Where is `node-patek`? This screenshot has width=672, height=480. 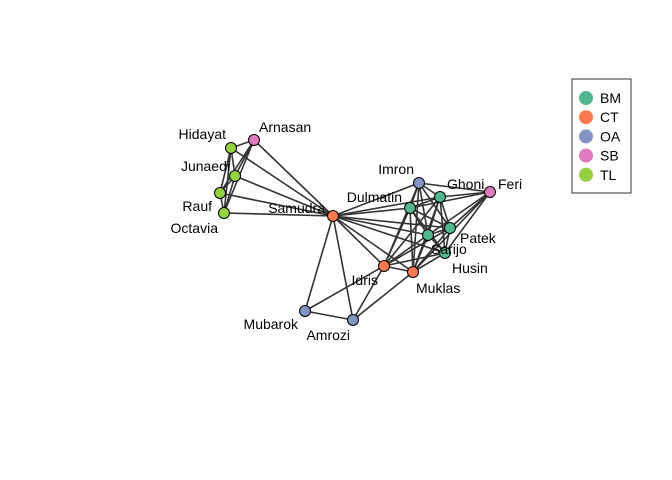
node-patek is located at coordinates (450, 228).